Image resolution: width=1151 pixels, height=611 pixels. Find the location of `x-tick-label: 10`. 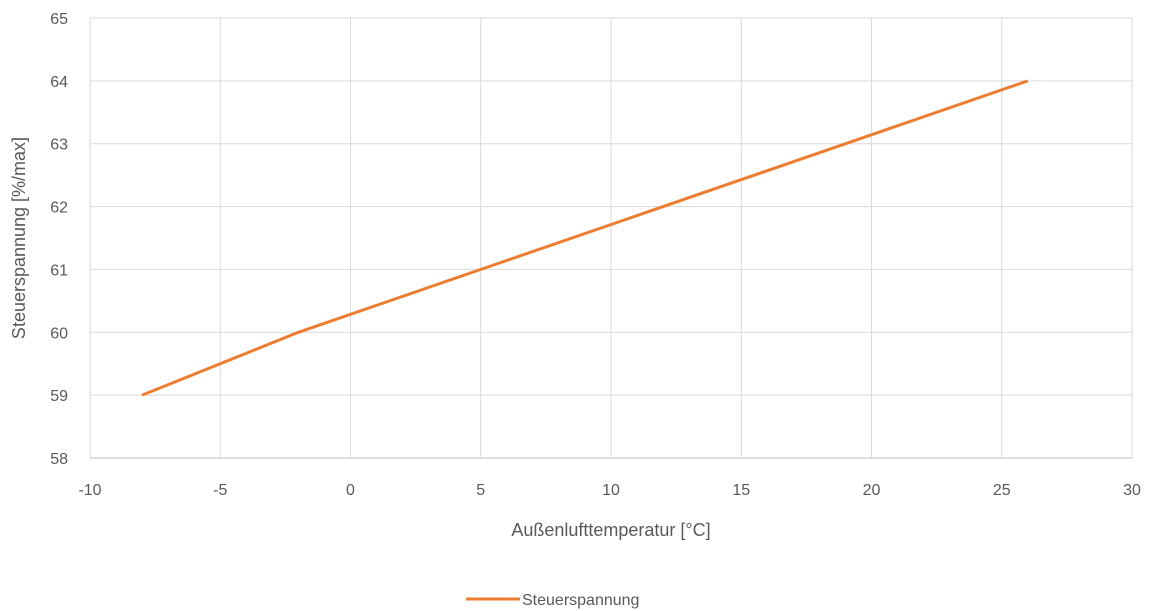

x-tick-label: 10 is located at coordinates (611, 490).